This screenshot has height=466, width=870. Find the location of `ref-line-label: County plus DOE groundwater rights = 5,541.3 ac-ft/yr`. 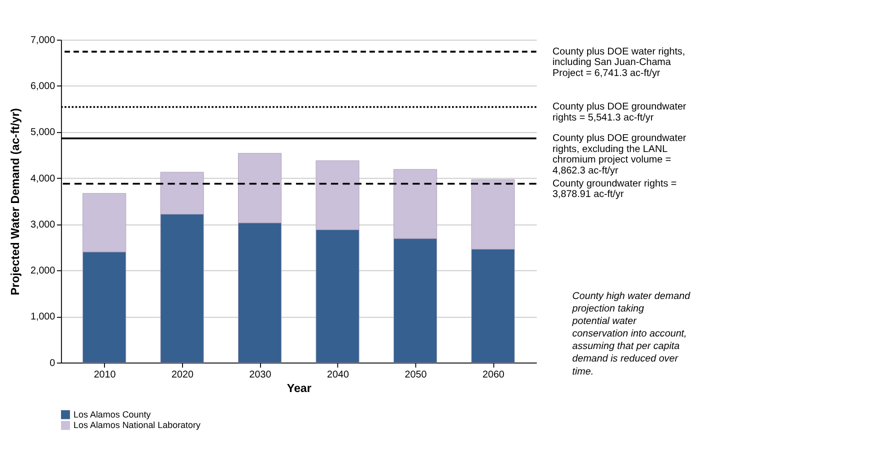

ref-line-label: County plus DOE groundwater rights = 5,541.3 ac-ft/yr is located at coordinates (619, 113).